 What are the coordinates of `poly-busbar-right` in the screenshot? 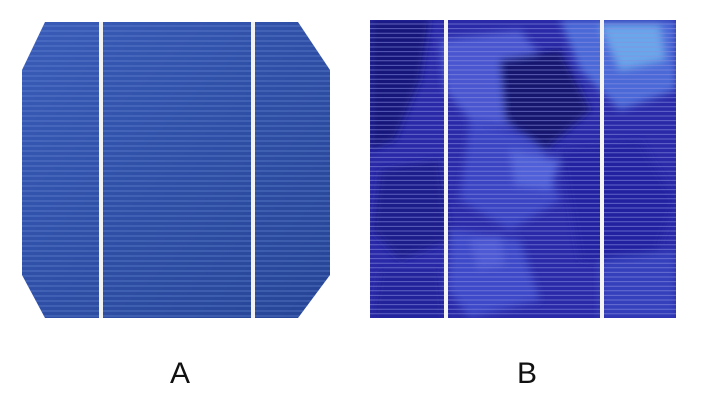 It's located at (602, 169).